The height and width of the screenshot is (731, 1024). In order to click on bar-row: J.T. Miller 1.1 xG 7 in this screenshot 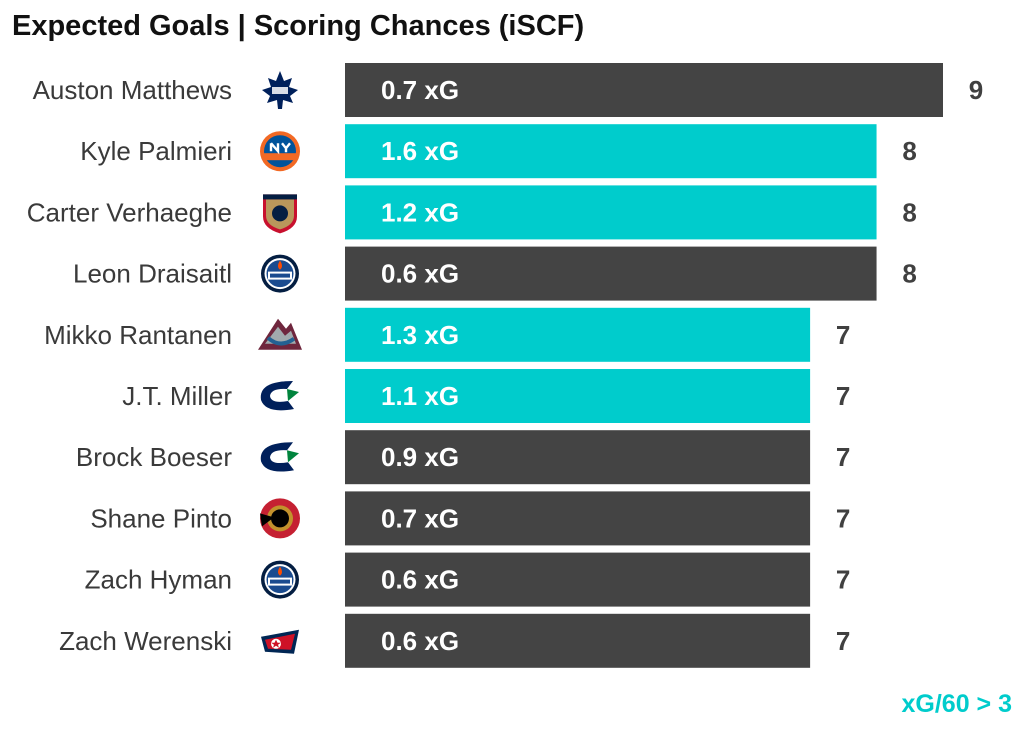, I will do `click(486, 396)`.